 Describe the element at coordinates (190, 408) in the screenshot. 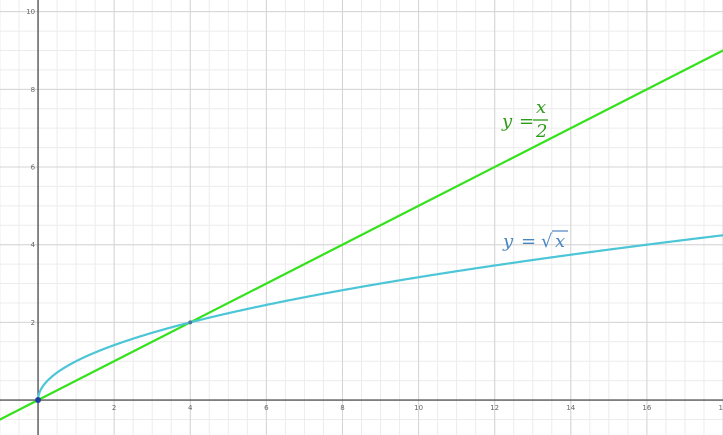

I see `x-tick-label: 4` at that location.